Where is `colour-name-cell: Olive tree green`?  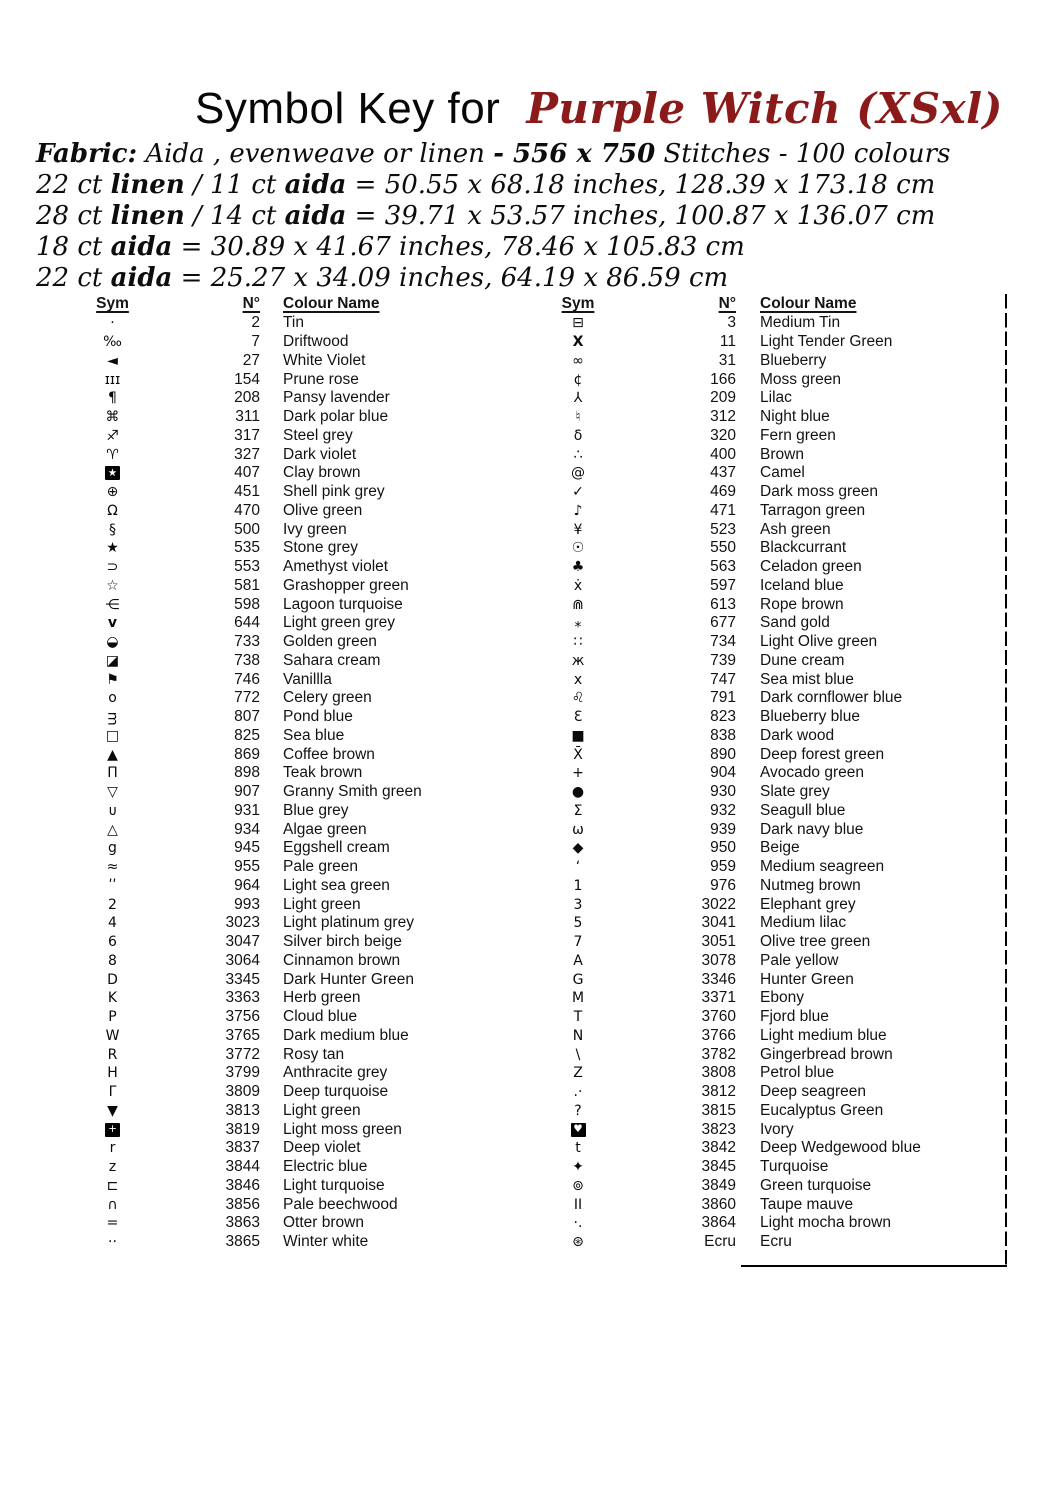
colour-name-cell: Olive tree green is located at coordinates (815, 942).